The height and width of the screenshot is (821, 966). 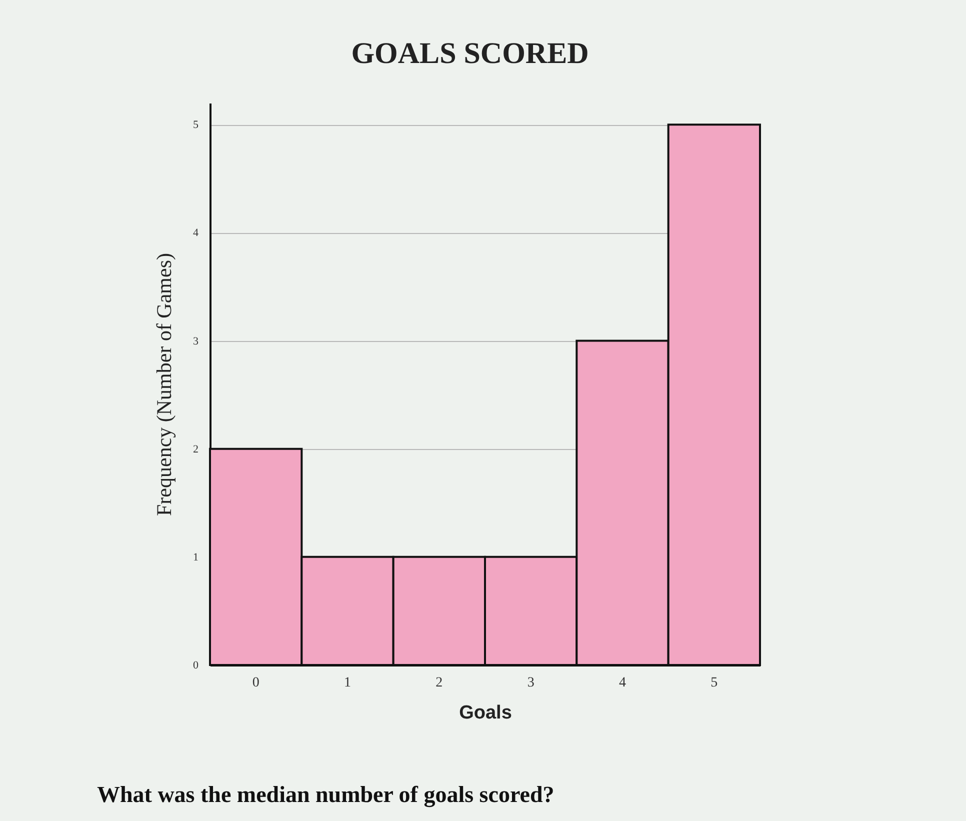 I want to click on x-tick-label: 5, so click(x=714, y=683).